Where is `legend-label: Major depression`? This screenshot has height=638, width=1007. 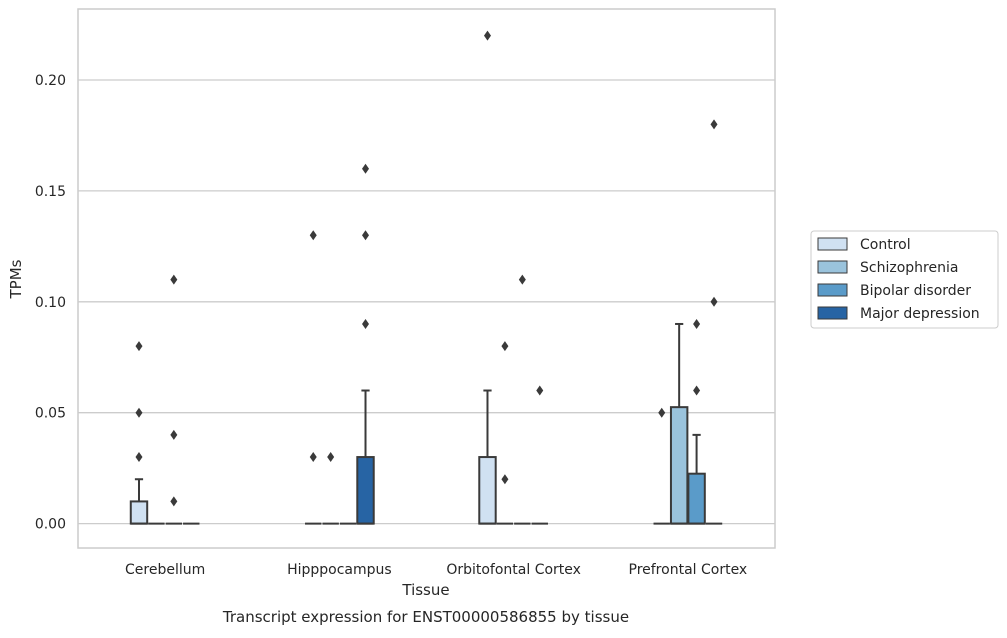 legend-label: Major depression is located at coordinates (920, 314).